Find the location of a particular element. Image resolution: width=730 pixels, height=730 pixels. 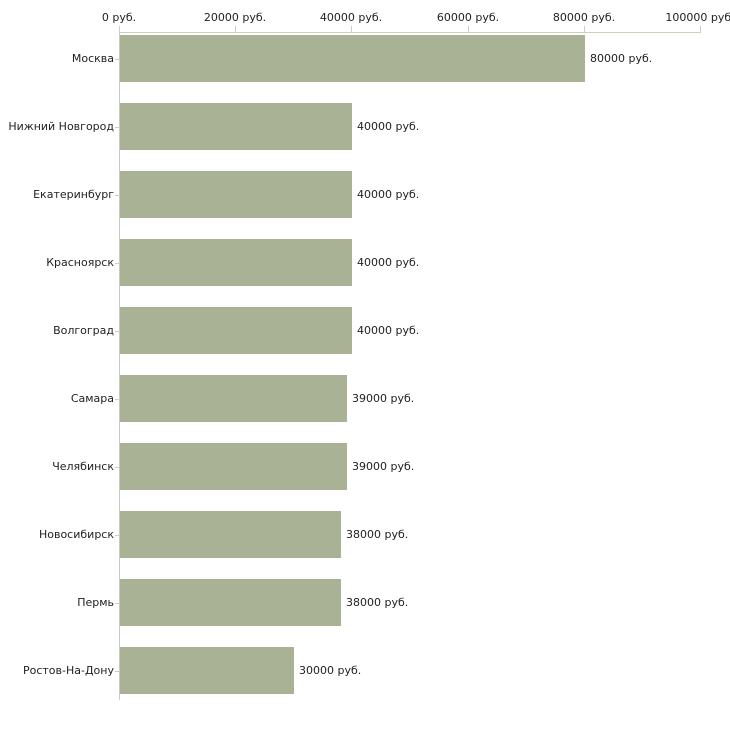

category-label: Красноярск is located at coordinates (80, 262).